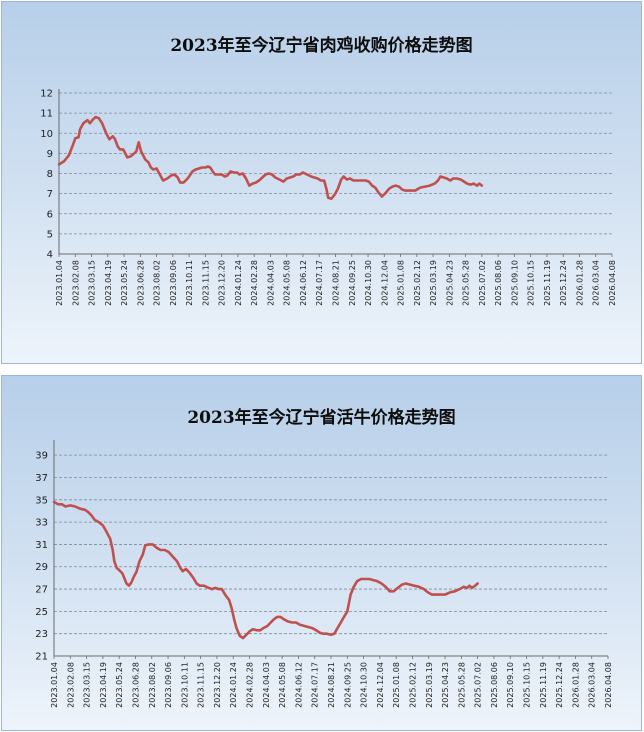  Describe the element at coordinates (41, 590) in the screenshot. I see `y-tick-label: 27` at that location.